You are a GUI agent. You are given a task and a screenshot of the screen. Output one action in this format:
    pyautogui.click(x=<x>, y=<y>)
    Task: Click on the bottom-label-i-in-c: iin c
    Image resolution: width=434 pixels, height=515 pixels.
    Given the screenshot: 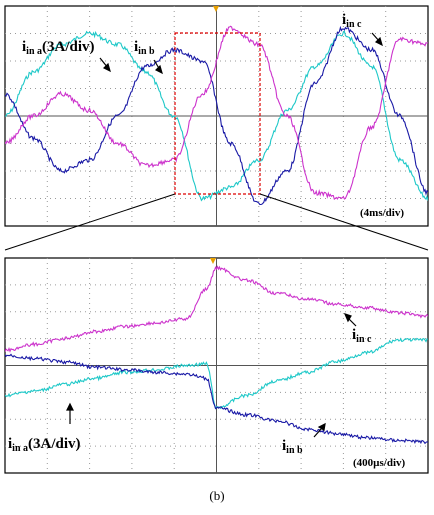 What is the action you would take?
    pyautogui.click(x=362, y=336)
    